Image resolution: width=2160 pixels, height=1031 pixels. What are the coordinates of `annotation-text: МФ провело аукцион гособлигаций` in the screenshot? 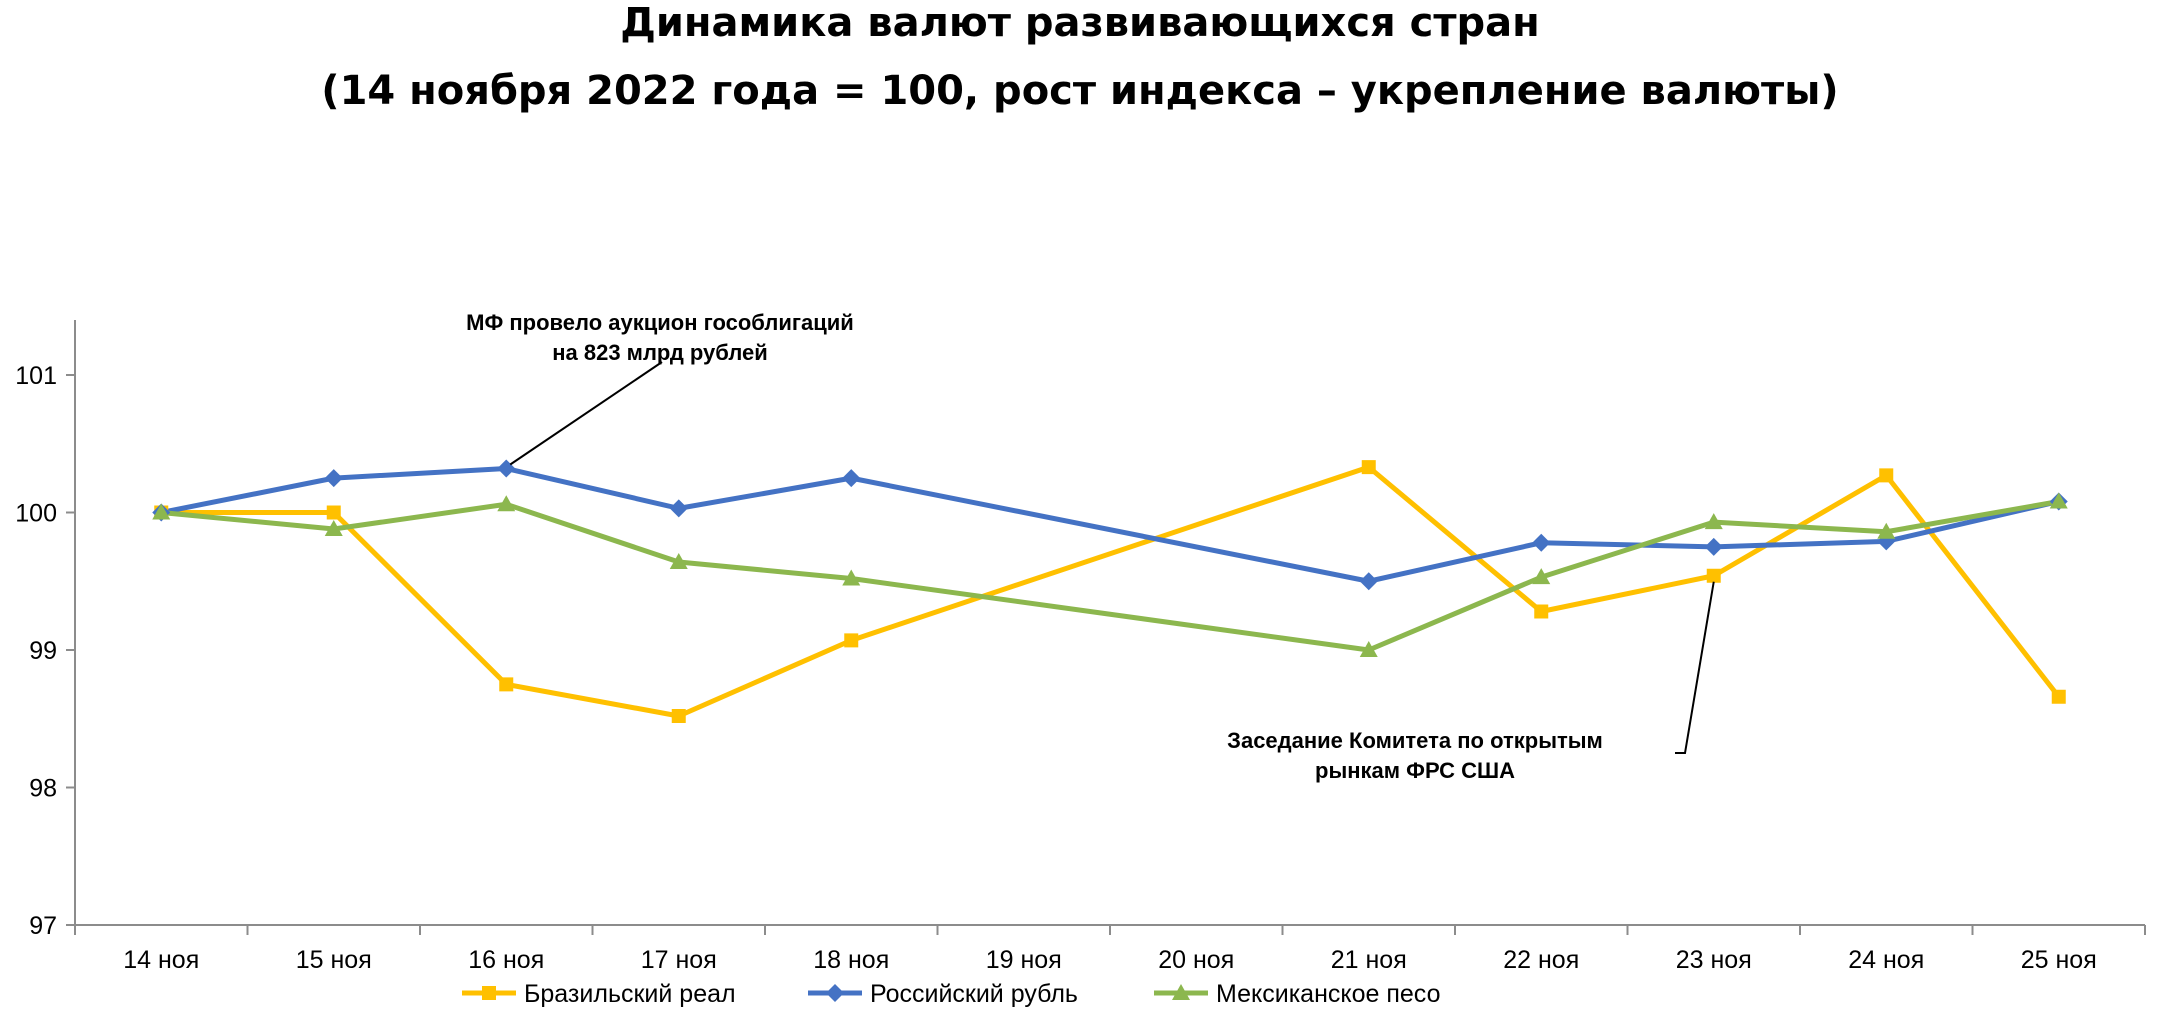 It's located at (660, 322).